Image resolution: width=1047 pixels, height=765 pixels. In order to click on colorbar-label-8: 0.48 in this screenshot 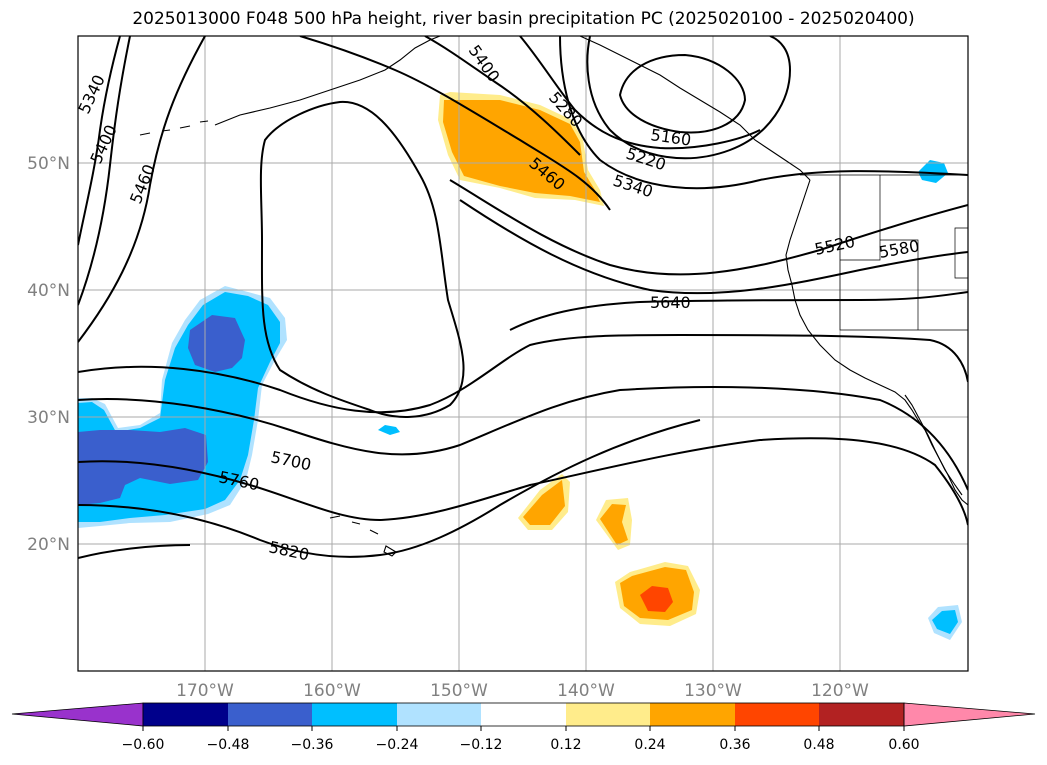, I will do `click(818, 745)`.